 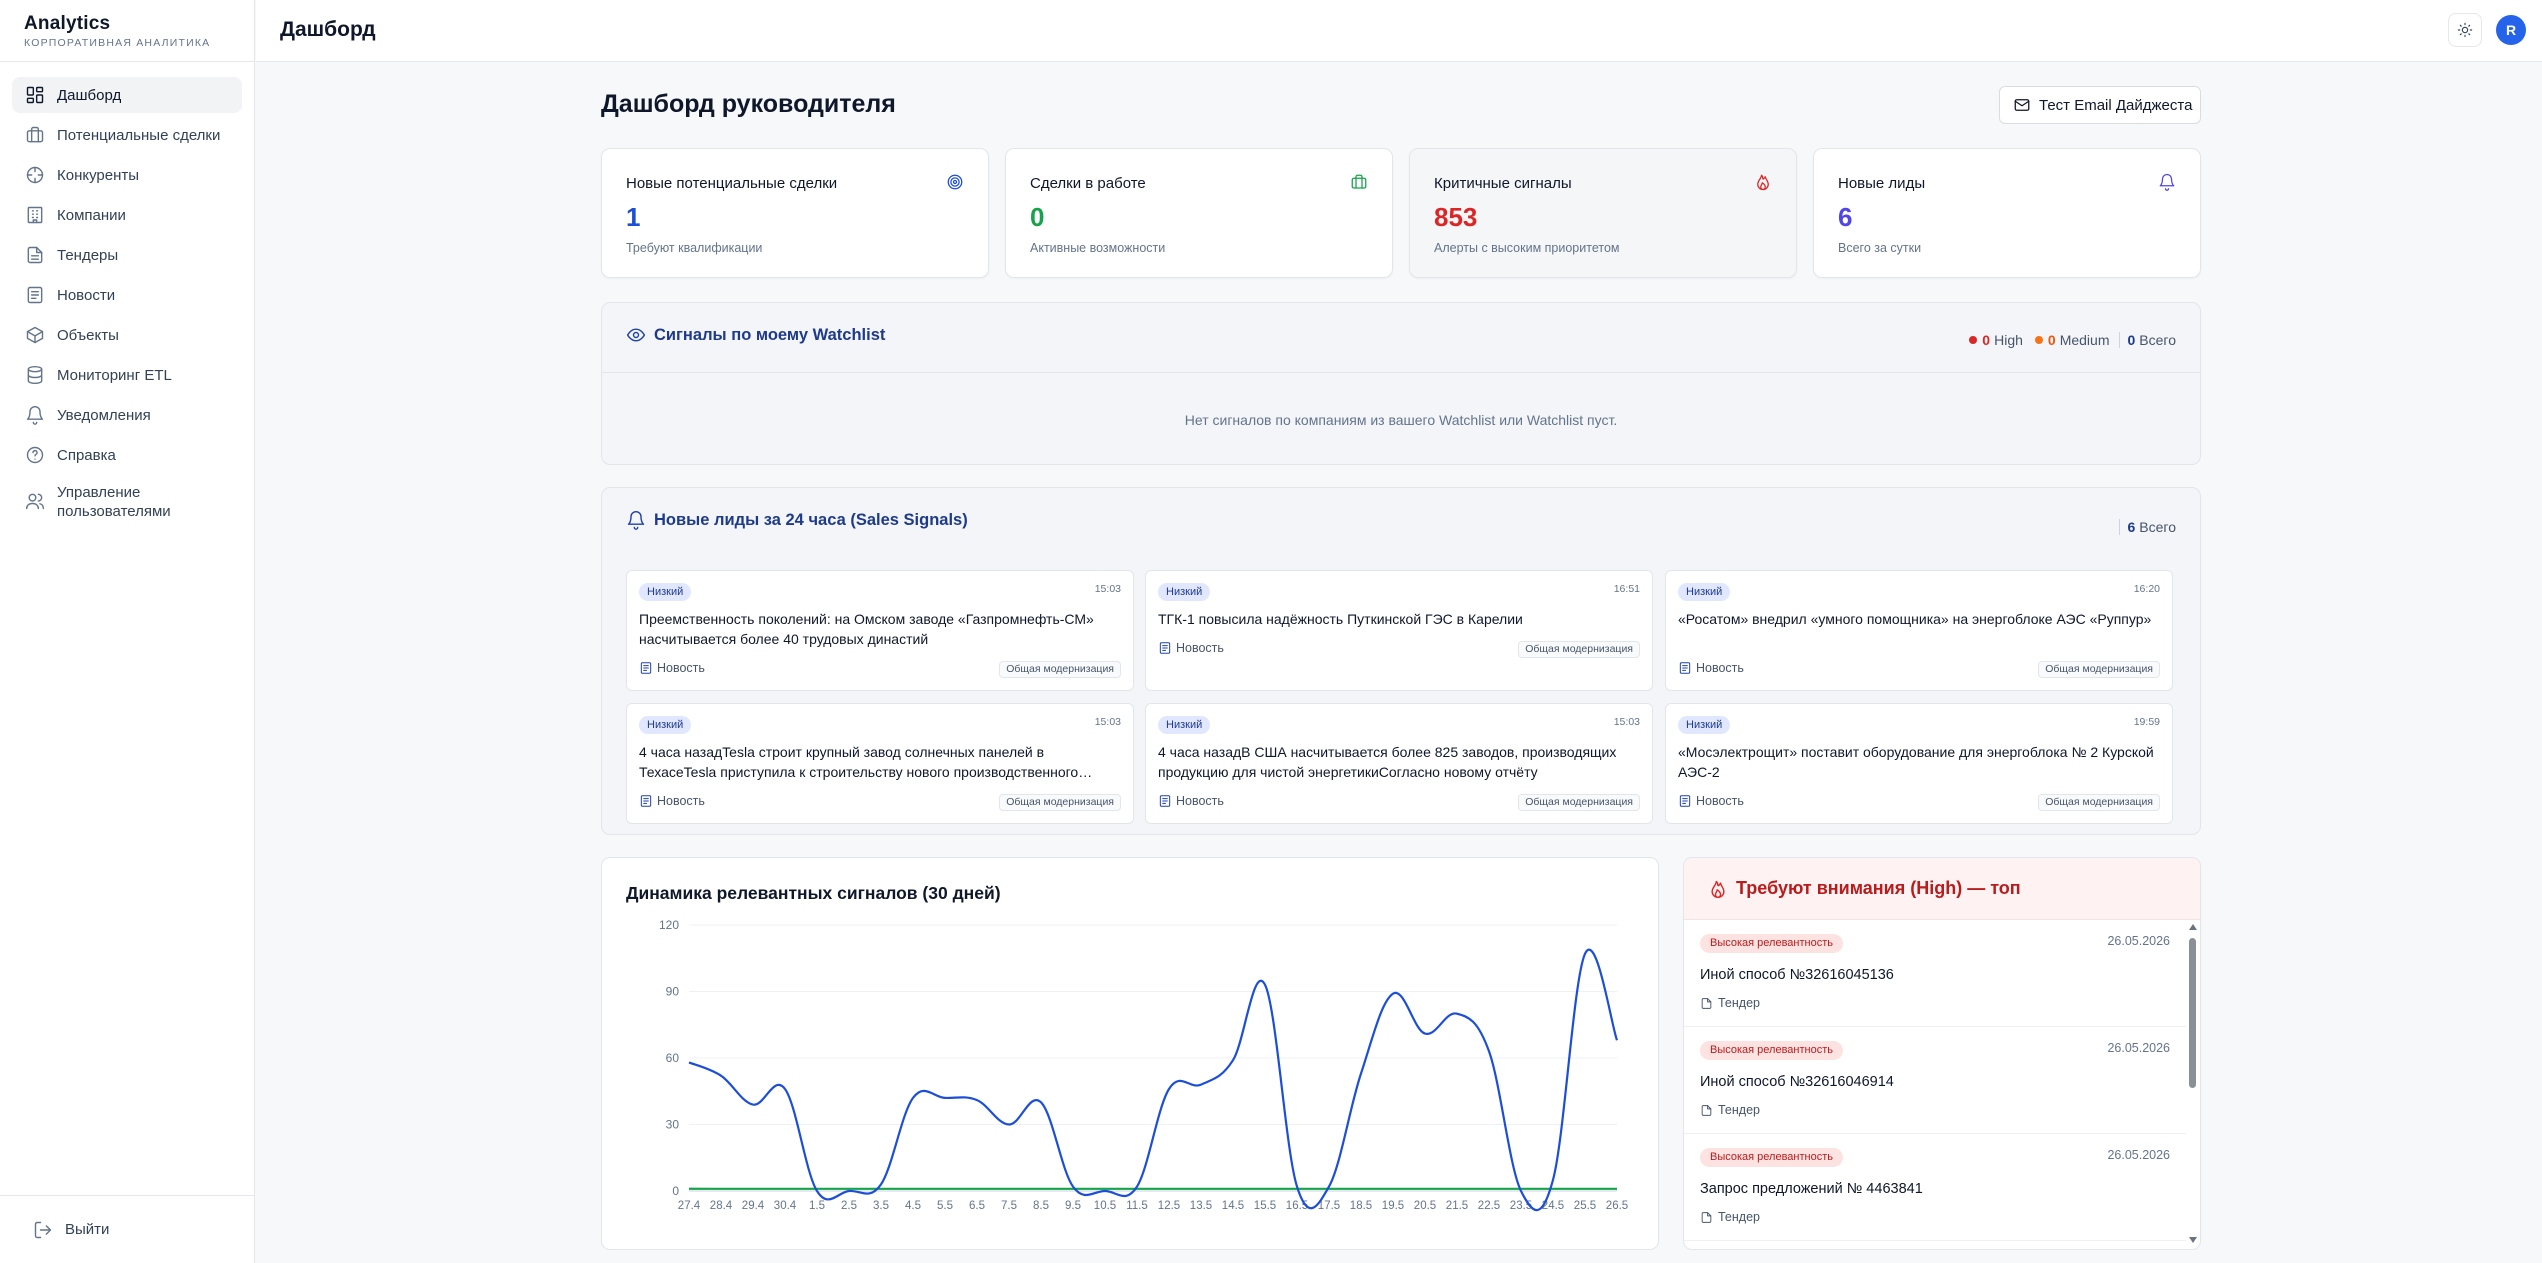 I want to click on kpi-value: 853, so click(x=1456, y=217).